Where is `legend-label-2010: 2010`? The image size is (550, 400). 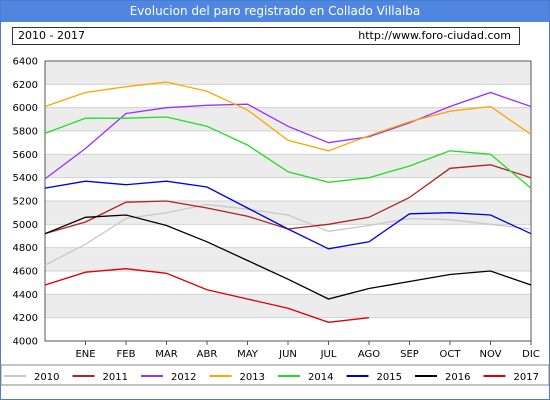
legend-label-2010: 2010 is located at coordinates (46, 377).